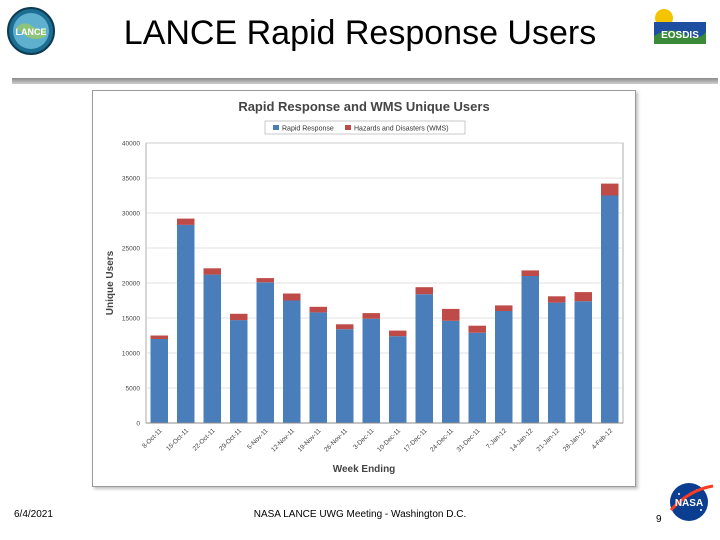 The width and height of the screenshot is (720, 540). Describe the element at coordinates (133, 389) in the screenshot. I see `y-tick-label: 5000` at that location.